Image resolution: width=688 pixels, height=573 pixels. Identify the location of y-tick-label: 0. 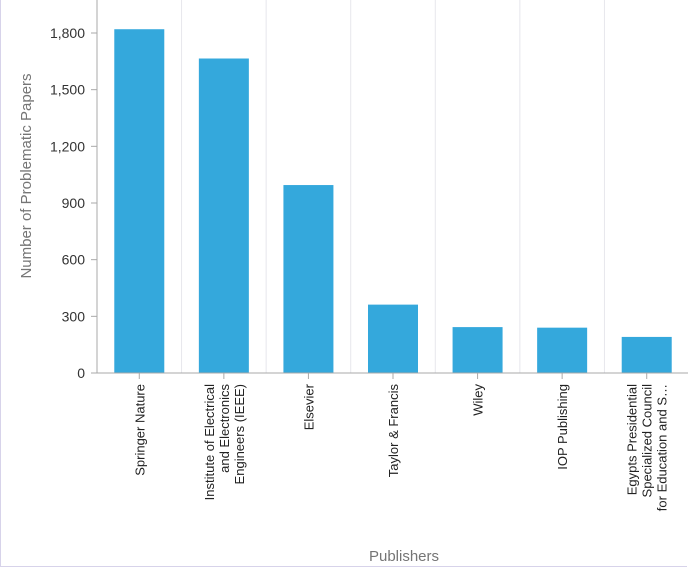
(81, 373).